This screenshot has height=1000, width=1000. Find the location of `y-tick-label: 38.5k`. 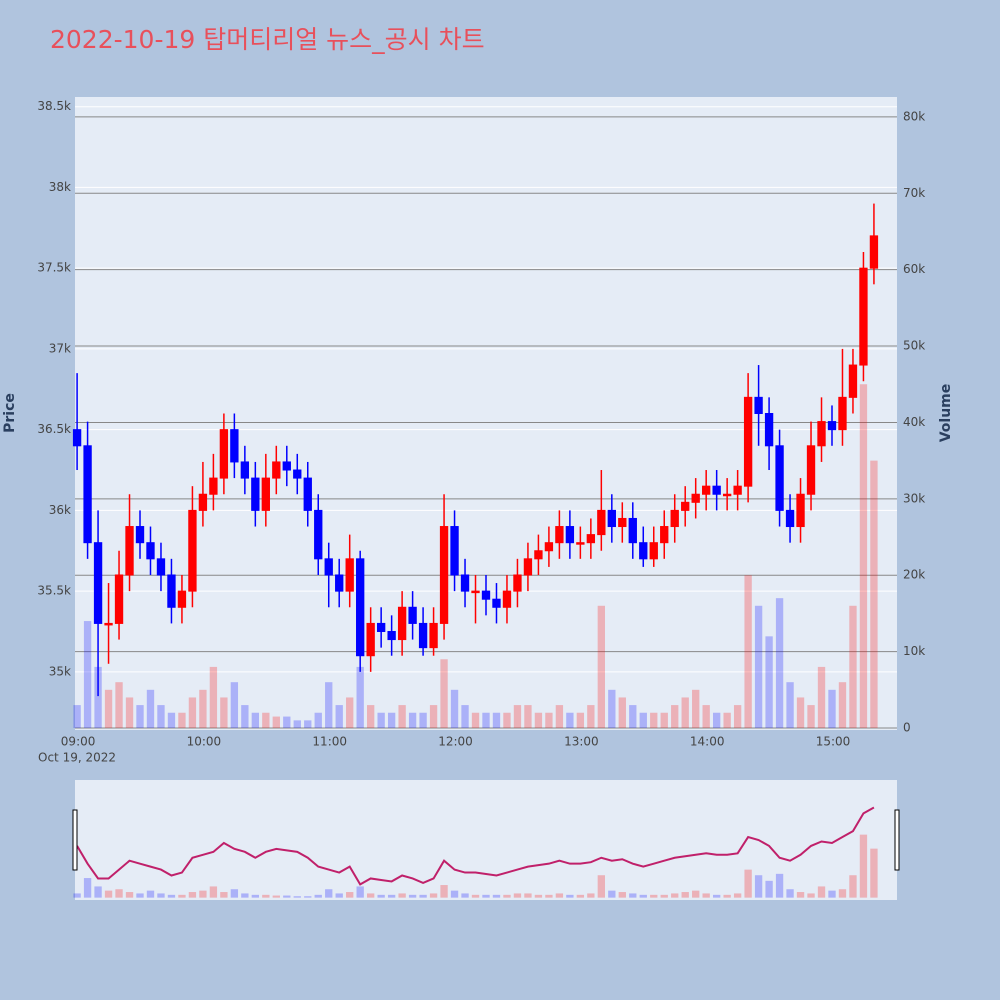

y-tick-label: 38.5k is located at coordinates (54, 106).